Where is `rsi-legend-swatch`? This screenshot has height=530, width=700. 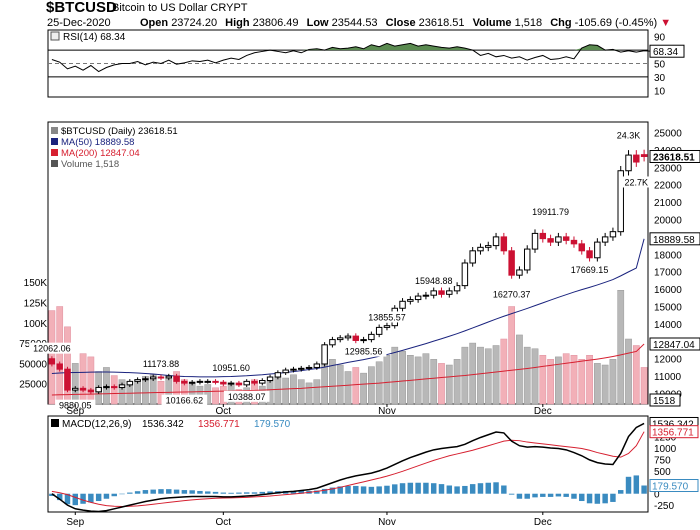
rsi-legend-swatch is located at coordinates (55, 36).